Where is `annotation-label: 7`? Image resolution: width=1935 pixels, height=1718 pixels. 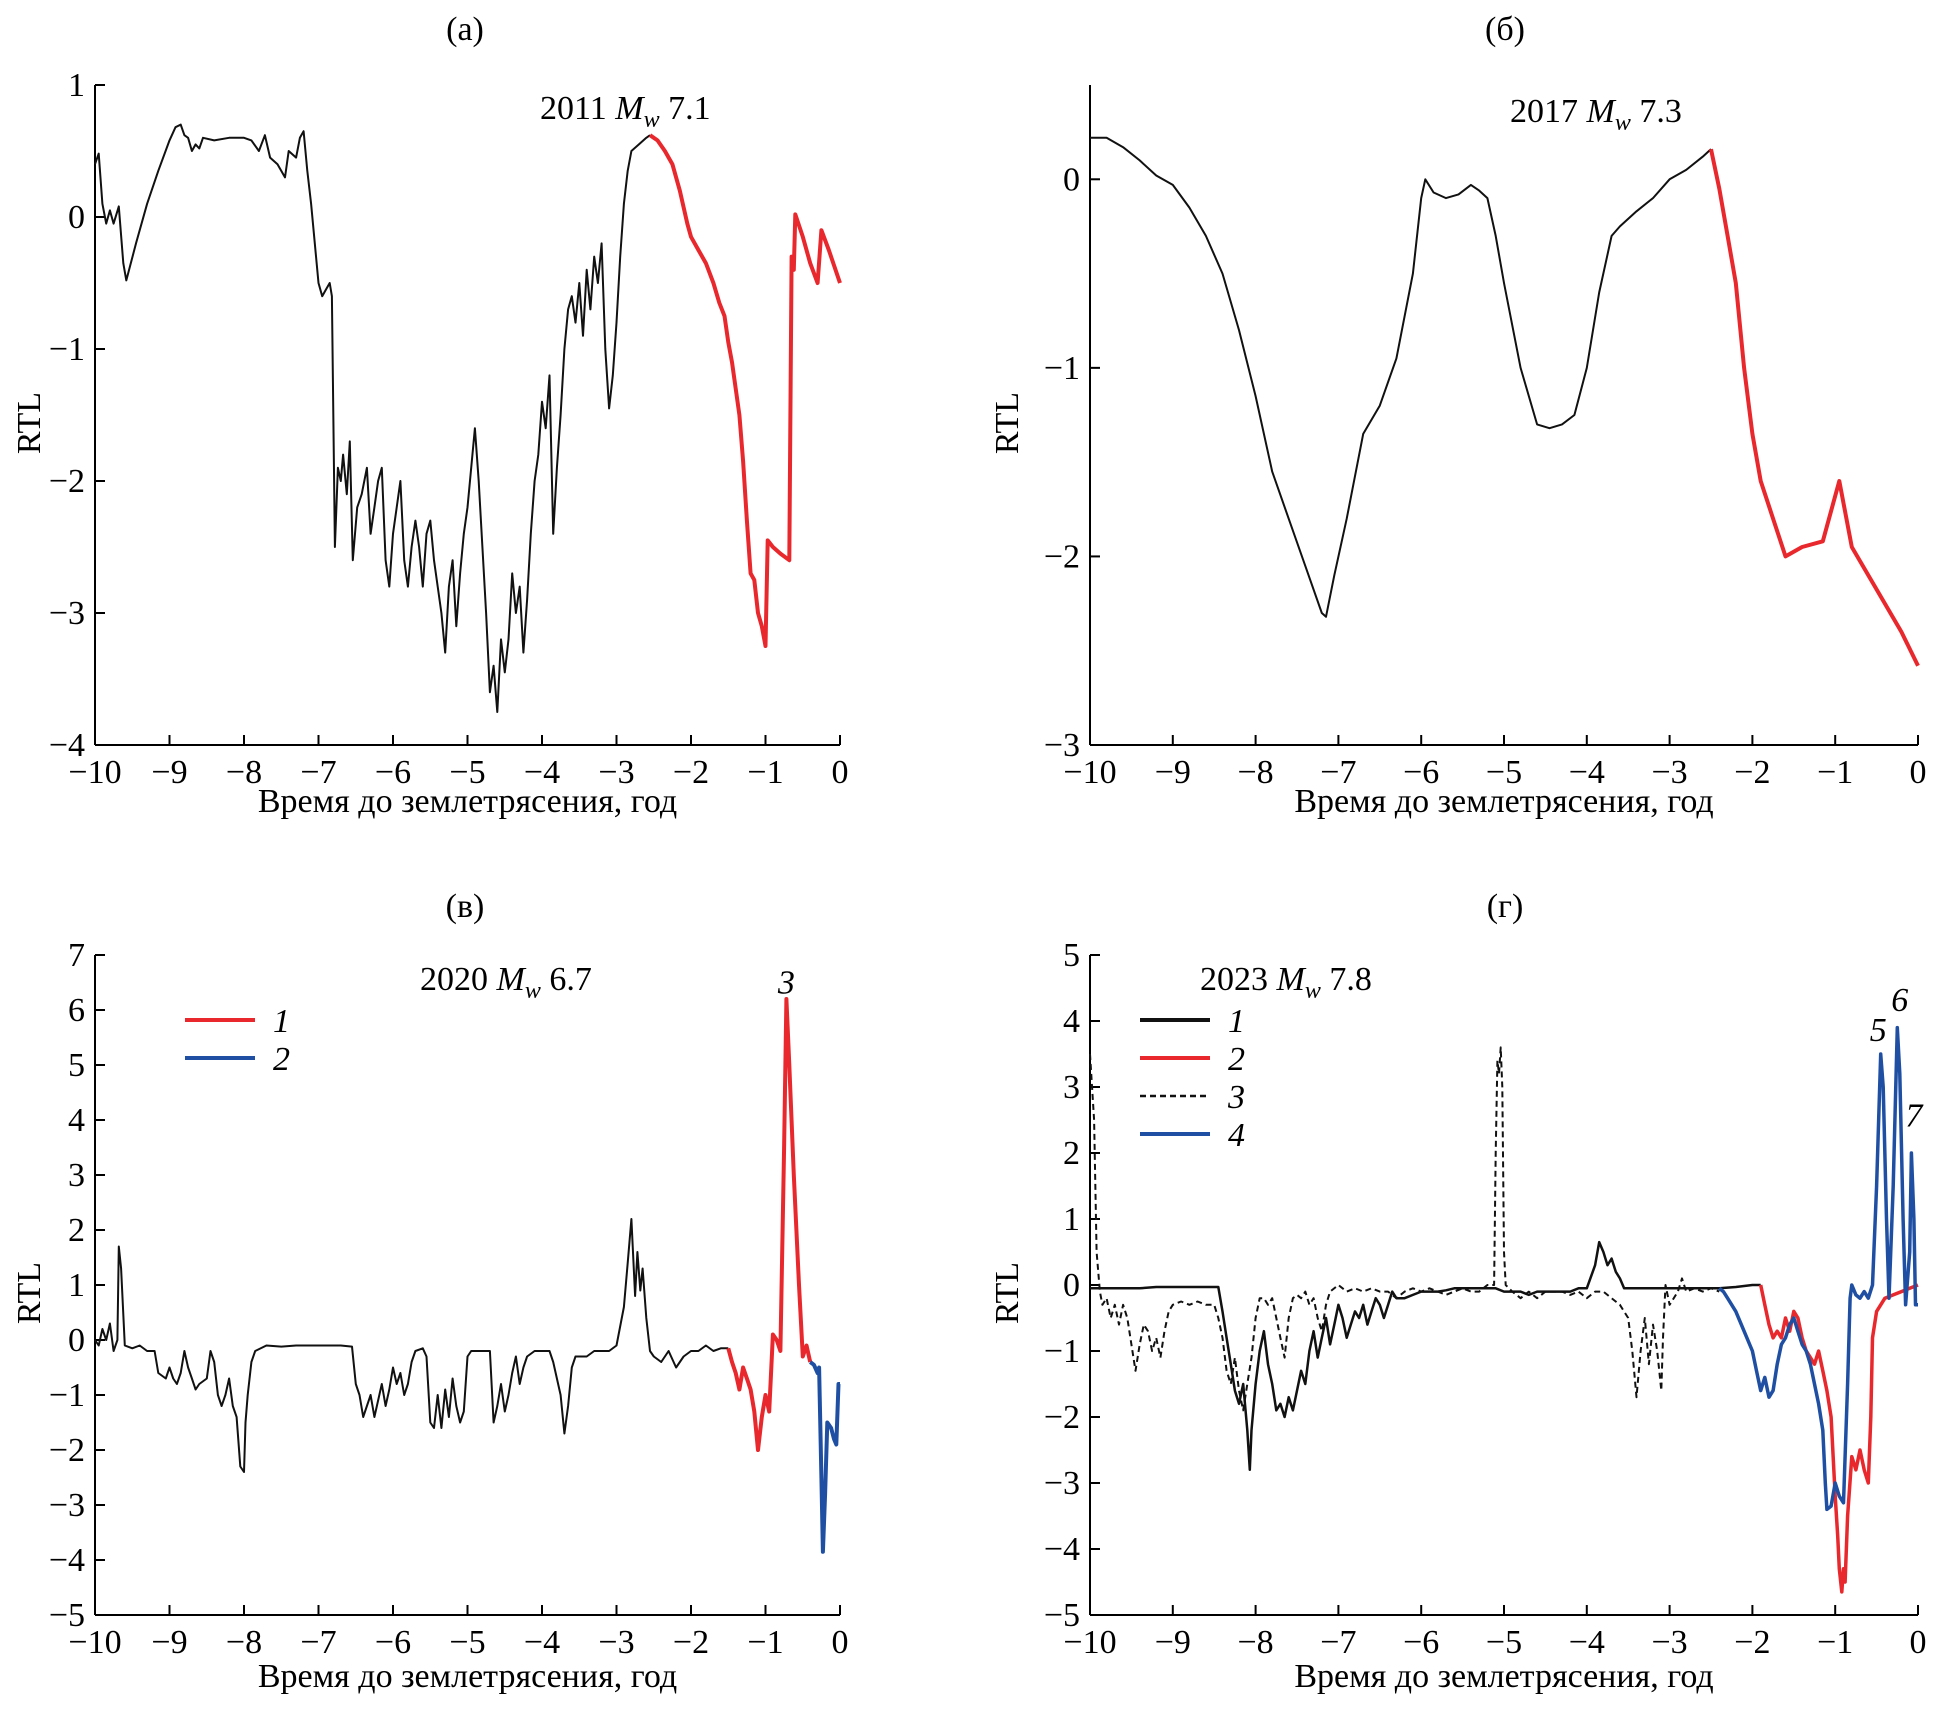 annotation-label: 7 is located at coordinates (1914, 1116).